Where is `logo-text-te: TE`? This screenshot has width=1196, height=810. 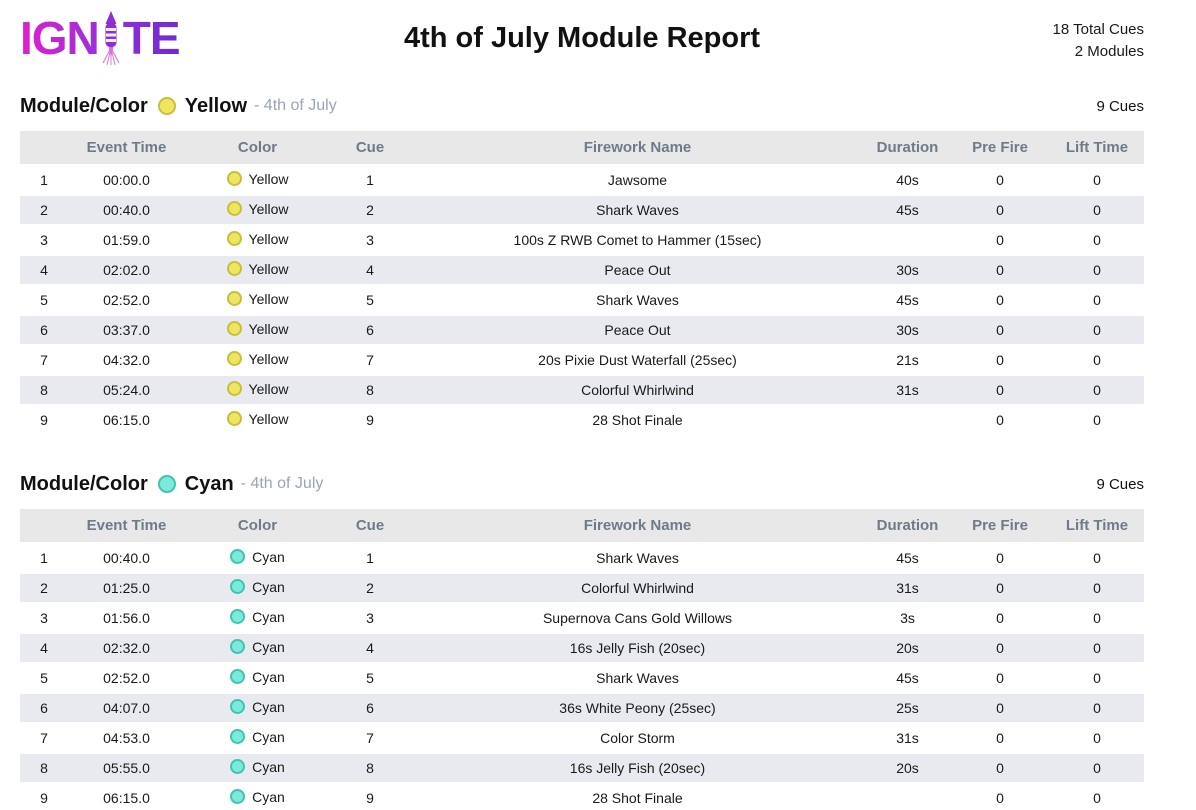 logo-text-te: TE is located at coordinates (151, 38).